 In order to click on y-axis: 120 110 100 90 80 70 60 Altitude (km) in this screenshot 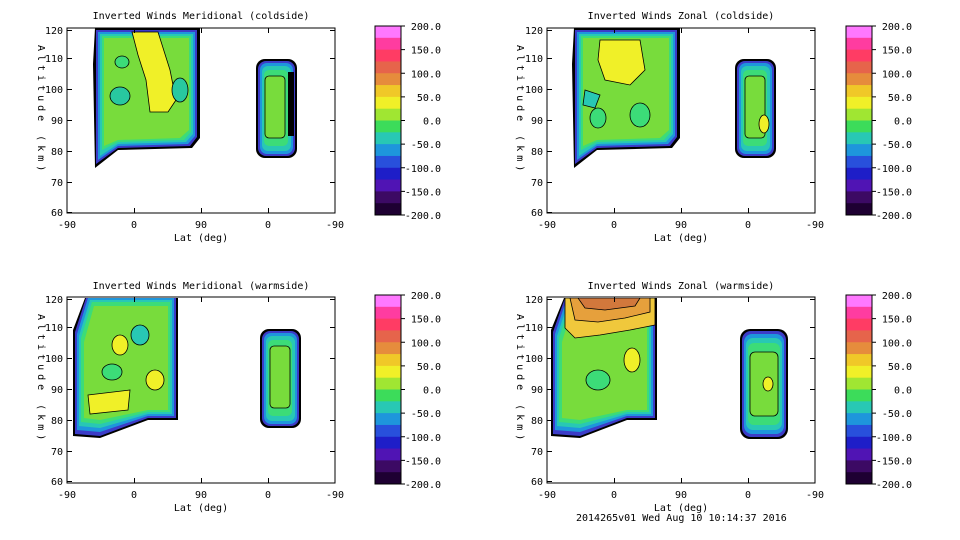, I will do `click(664, 391)`.